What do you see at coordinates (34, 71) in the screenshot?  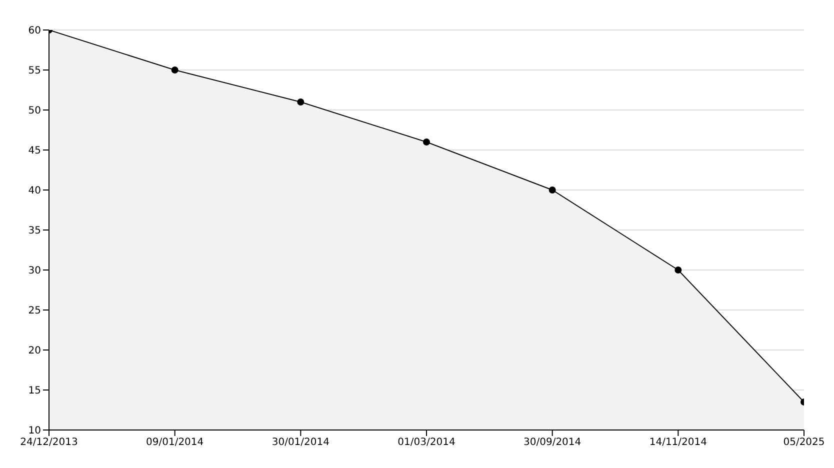 I see `y-tick-label: 55` at bounding box center [34, 71].